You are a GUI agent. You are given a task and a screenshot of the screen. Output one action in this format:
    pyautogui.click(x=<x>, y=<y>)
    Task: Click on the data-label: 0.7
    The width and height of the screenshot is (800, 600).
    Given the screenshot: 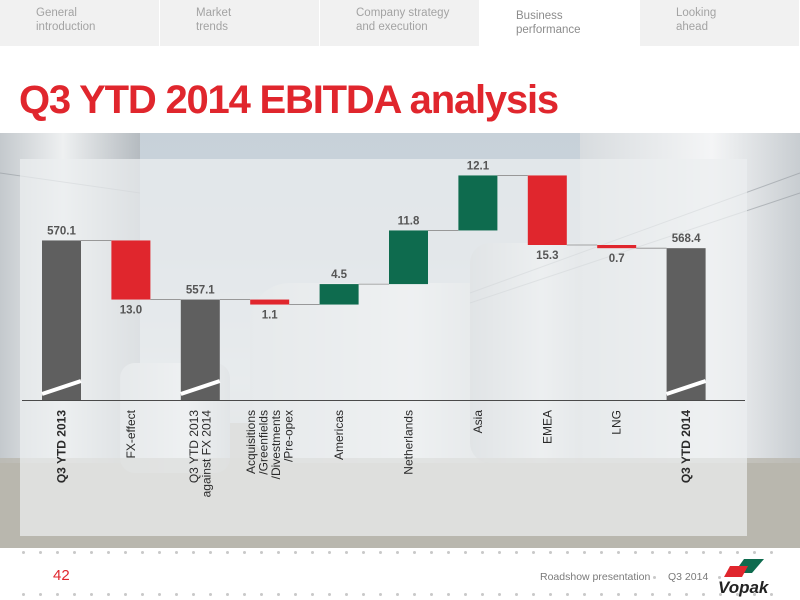 What is the action you would take?
    pyautogui.click(x=617, y=259)
    